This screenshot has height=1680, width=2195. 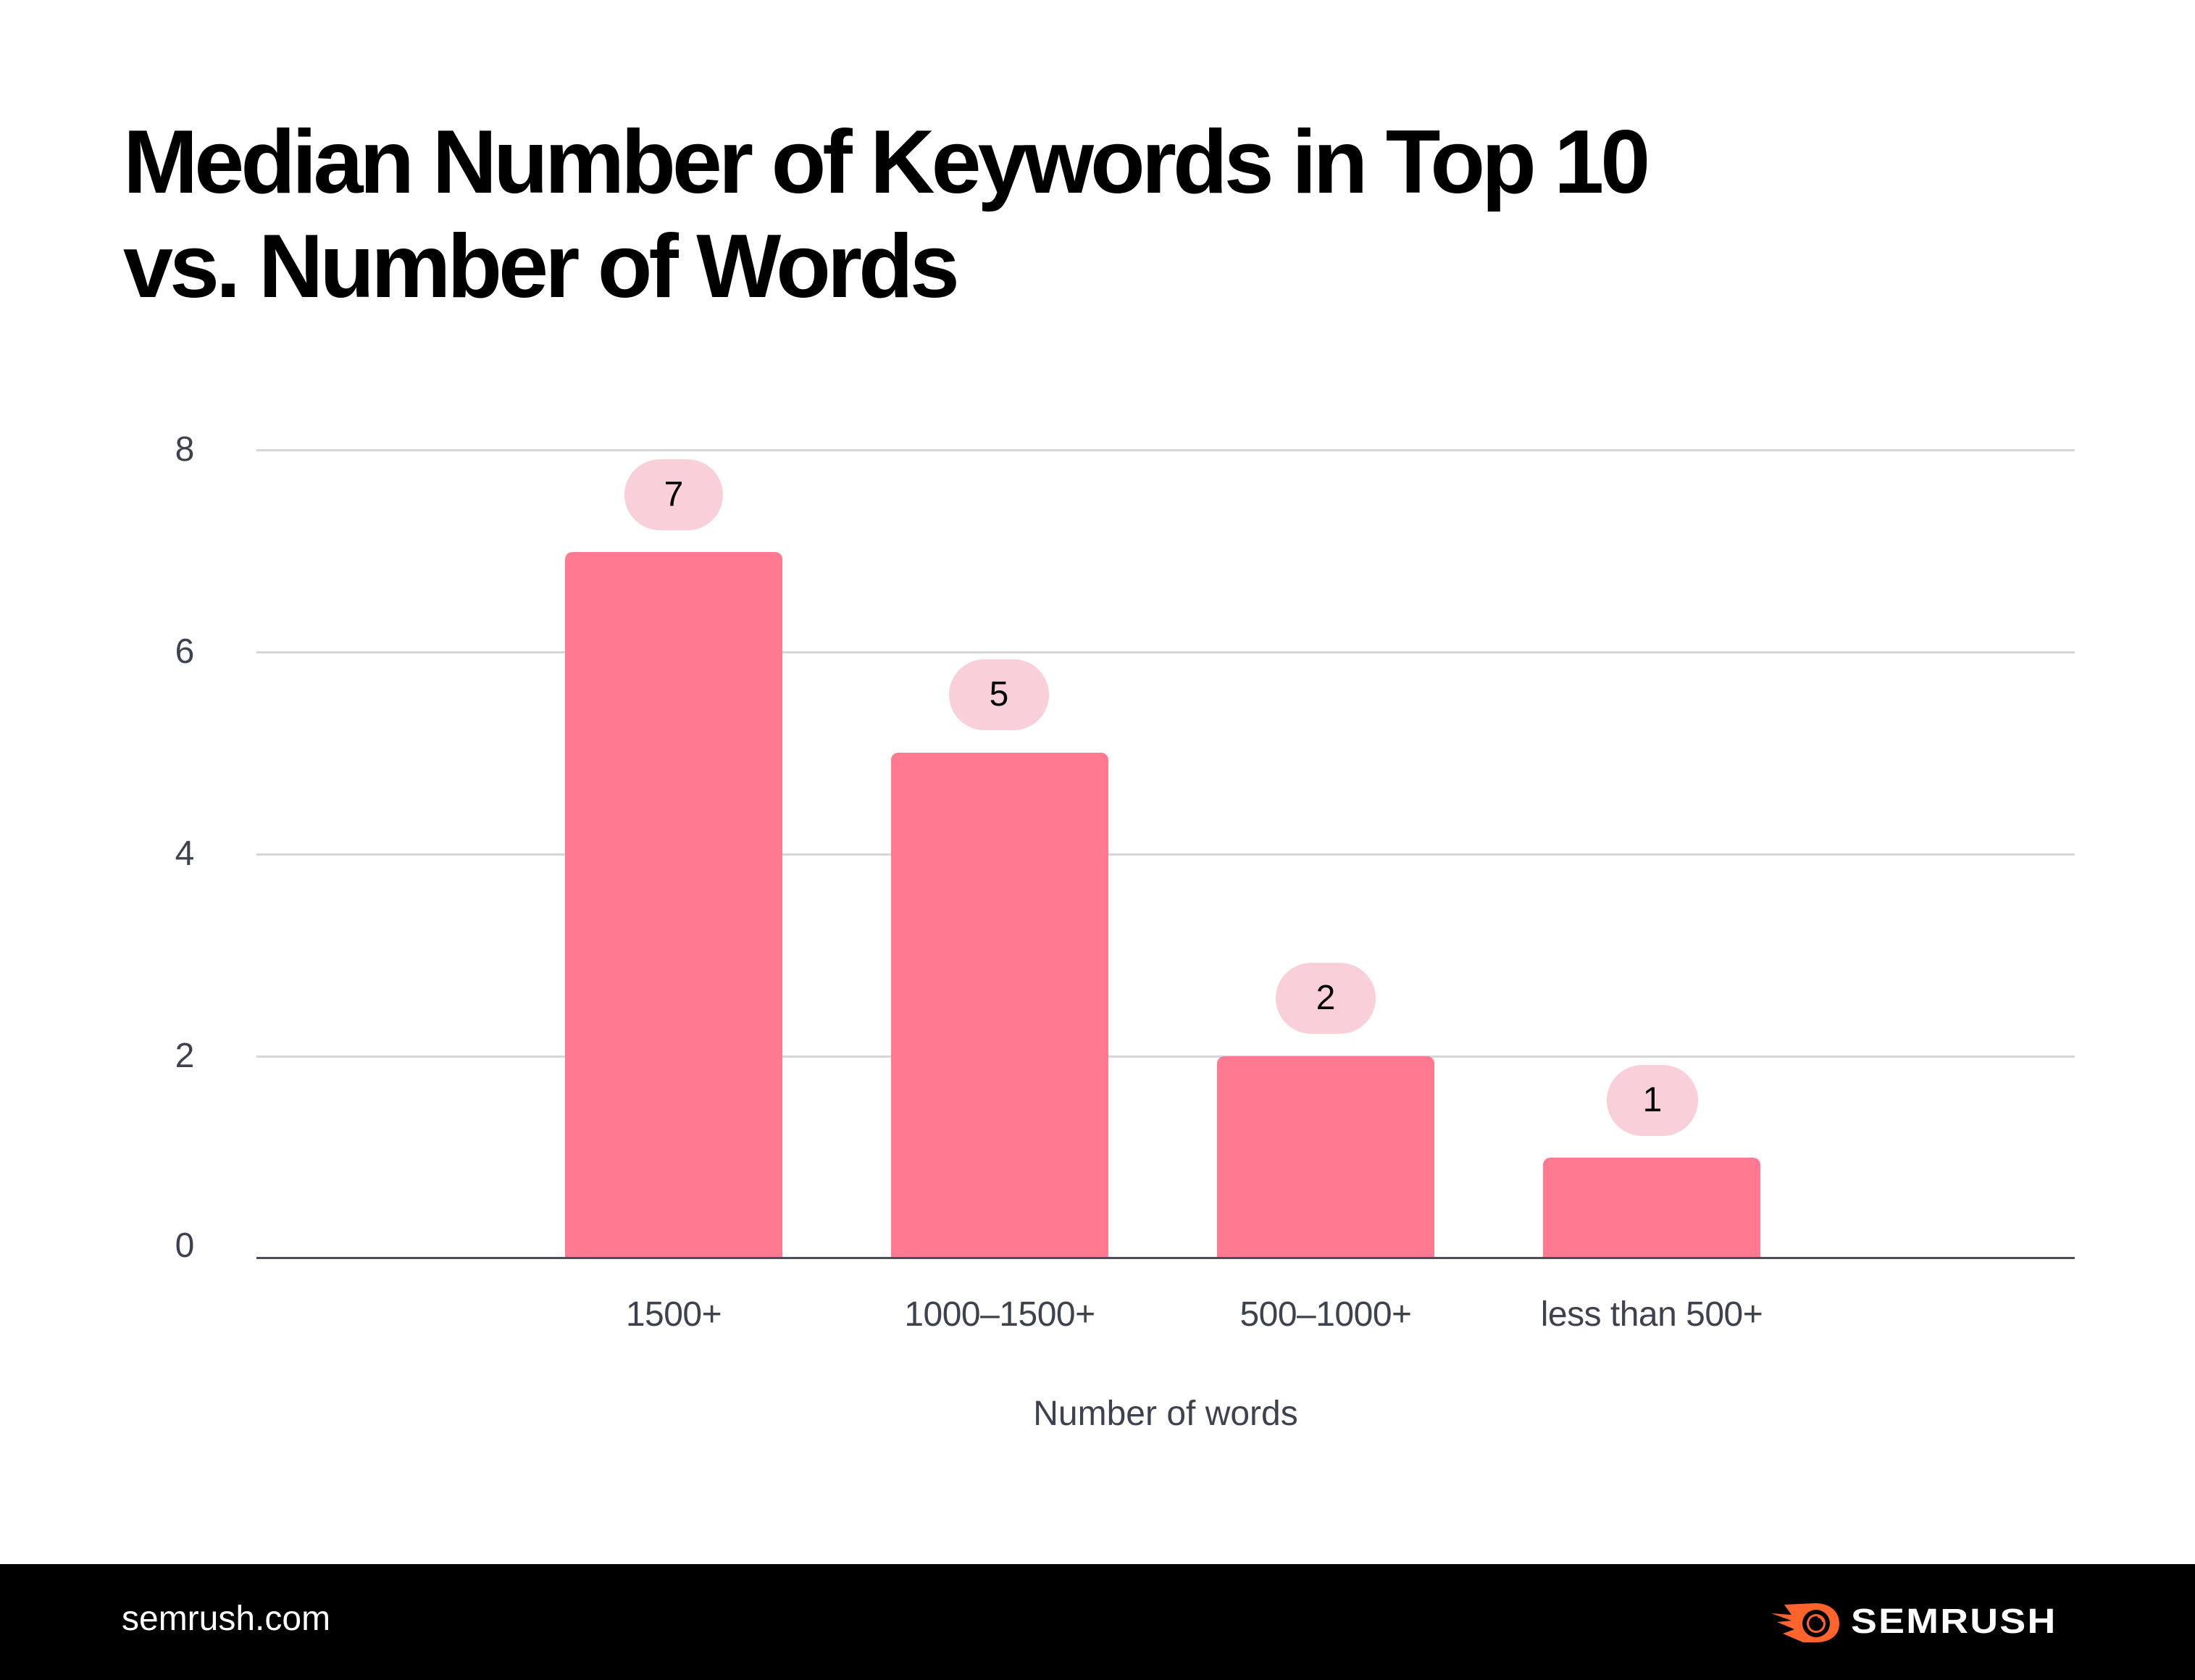 What do you see at coordinates (1097, 1622) in the screenshot?
I see `footer-bar: semrush.com SEMRUSH` at bounding box center [1097, 1622].